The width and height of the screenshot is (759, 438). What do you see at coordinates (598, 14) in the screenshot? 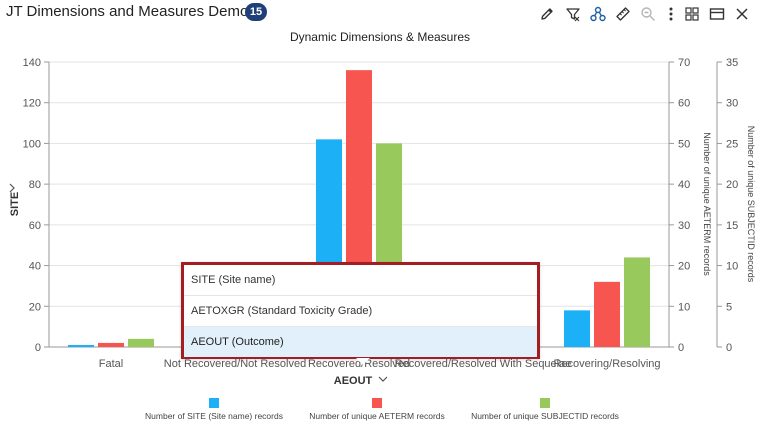
I see `hierarchy-icon` at bounding box center [598, 14].